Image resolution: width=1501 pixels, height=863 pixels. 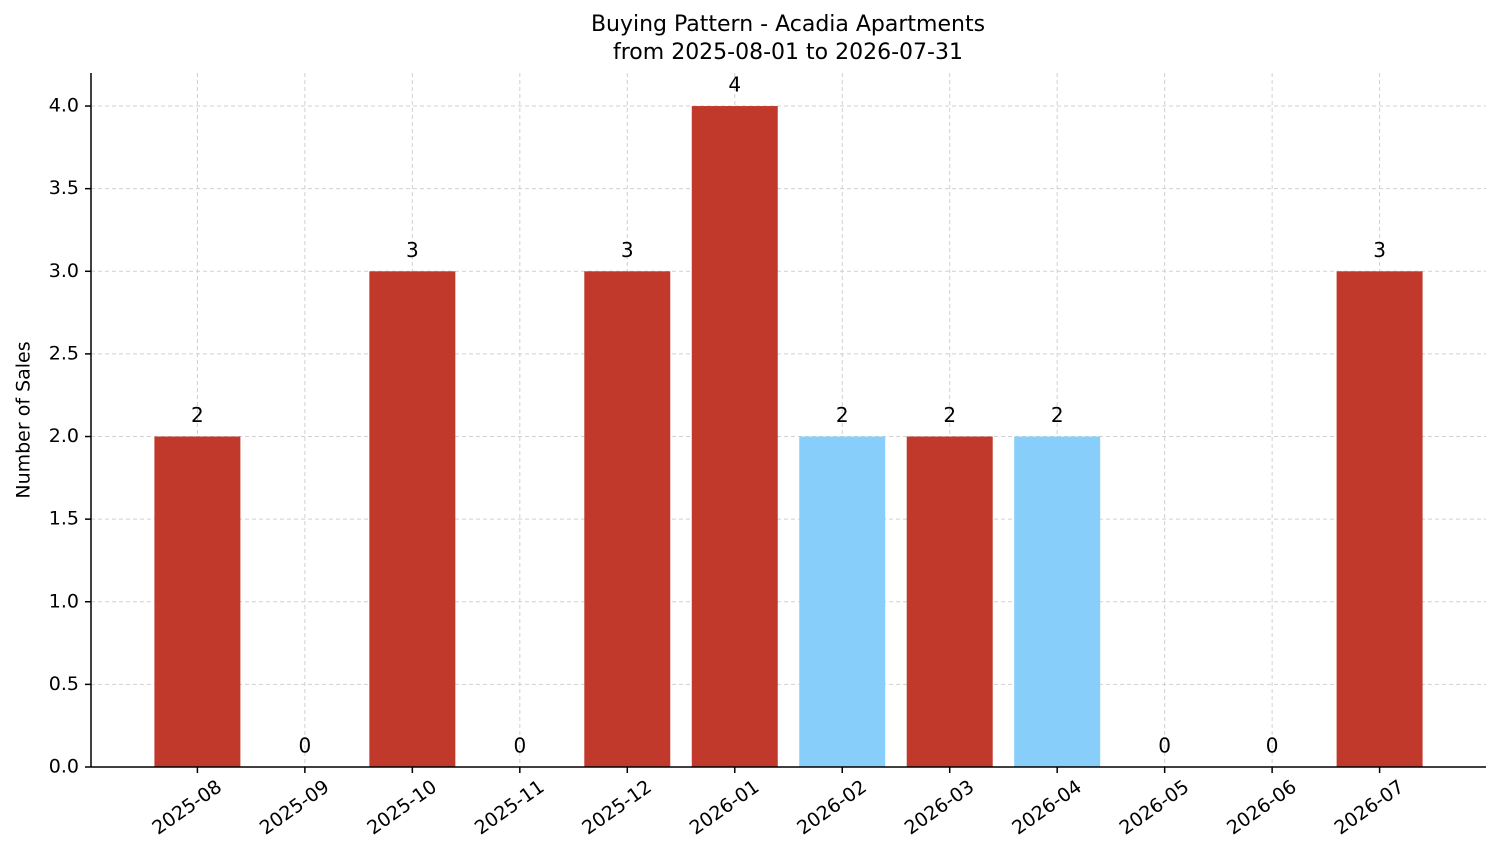 What do you see at coordinates (64, 767) in the screenshot?
I see `y-tick-label: 0.0` at bounding box center [64, 767].